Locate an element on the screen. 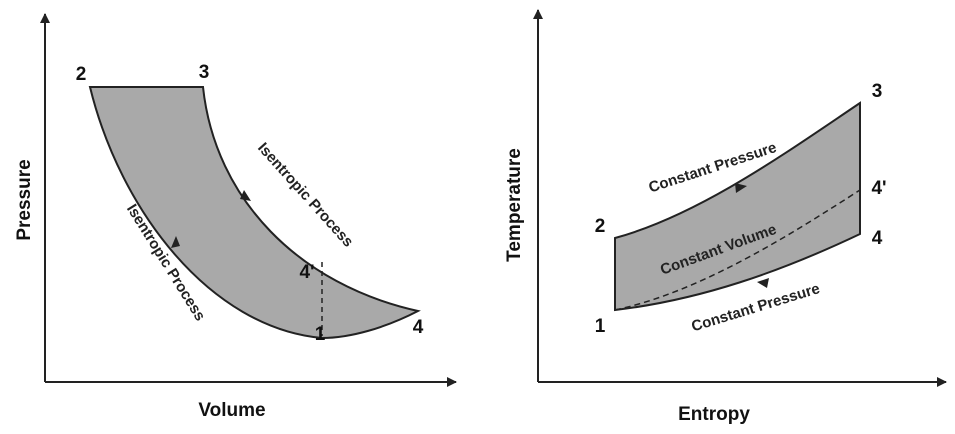 Image resolution: width=955 pixels, height=434 pixels. dashed-curve is located at coordinates (737, 250).